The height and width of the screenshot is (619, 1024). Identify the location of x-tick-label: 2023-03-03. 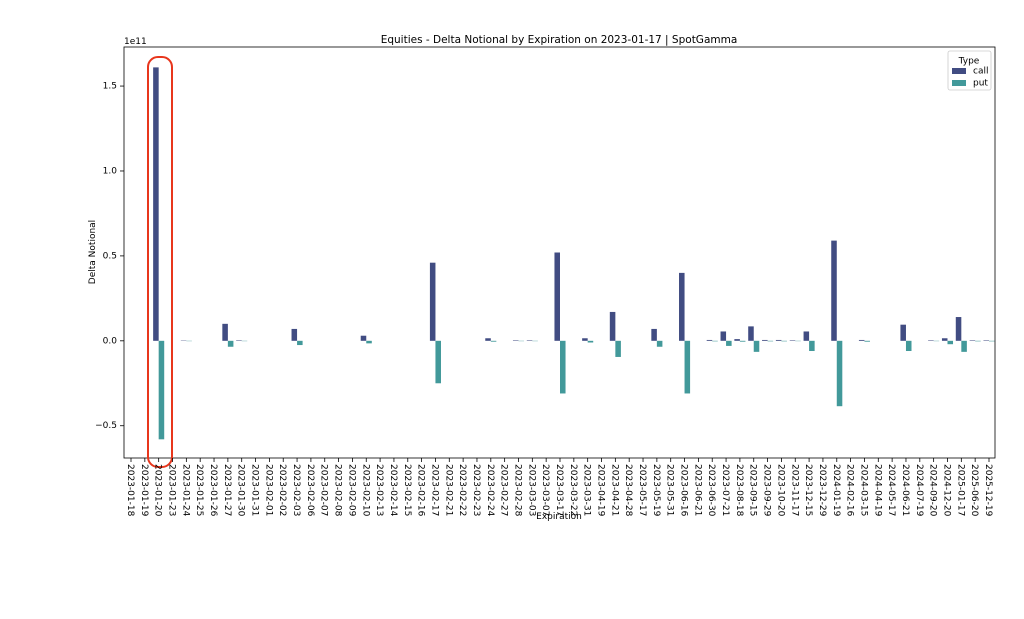
(531, 490).